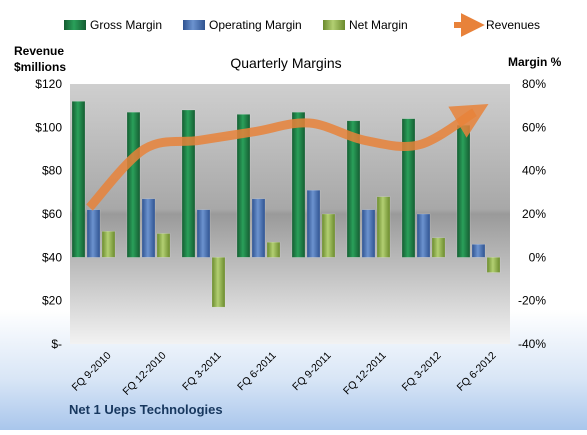 The width and height of the screenshot is (587, 435). Describe the element at coordinates (48, 84) in the screenshot. I see `left-tick-120: $120` at that location.